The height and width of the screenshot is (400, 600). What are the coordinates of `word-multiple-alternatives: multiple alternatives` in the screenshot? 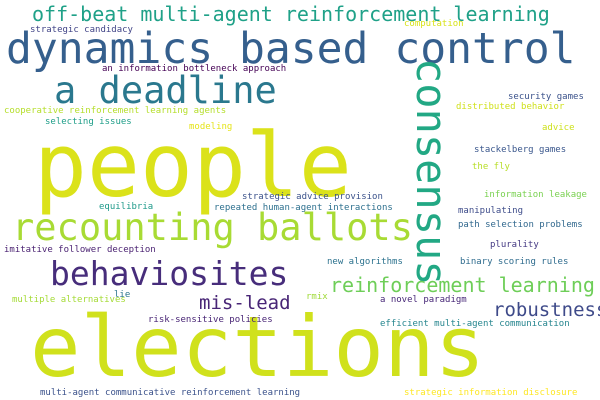 It's located at (69, 300).